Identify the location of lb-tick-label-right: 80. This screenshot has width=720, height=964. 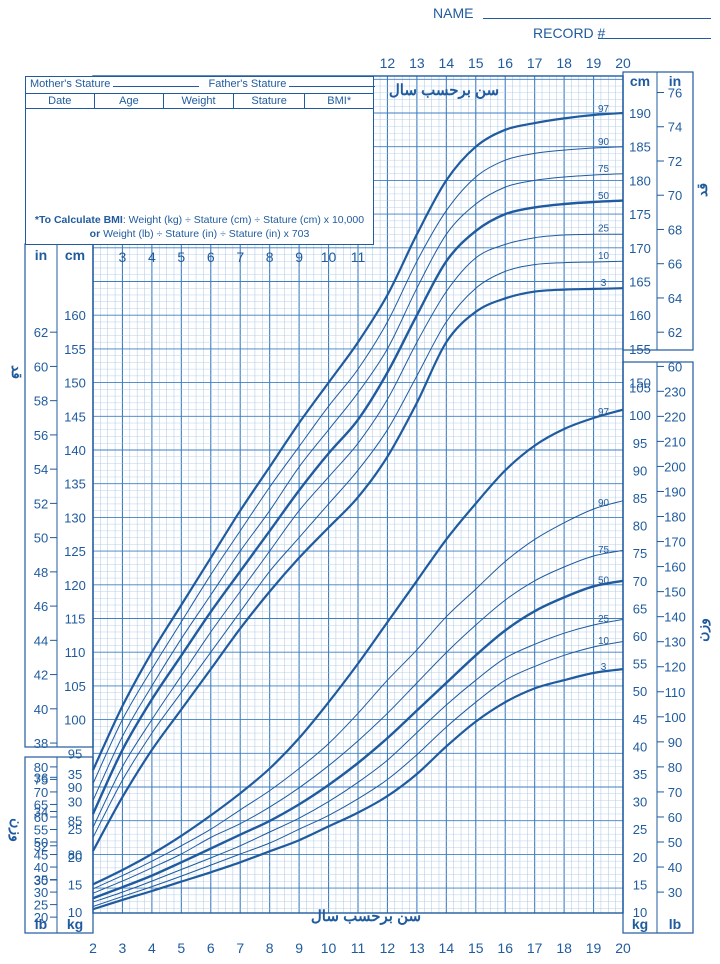
(675, 767).